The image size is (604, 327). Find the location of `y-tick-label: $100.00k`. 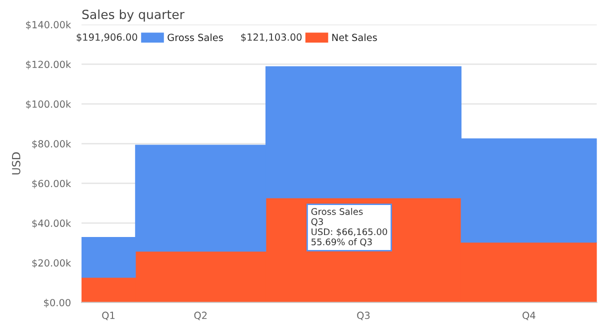

y-tick-label: $100.00k is located at coordinates (49, 105).